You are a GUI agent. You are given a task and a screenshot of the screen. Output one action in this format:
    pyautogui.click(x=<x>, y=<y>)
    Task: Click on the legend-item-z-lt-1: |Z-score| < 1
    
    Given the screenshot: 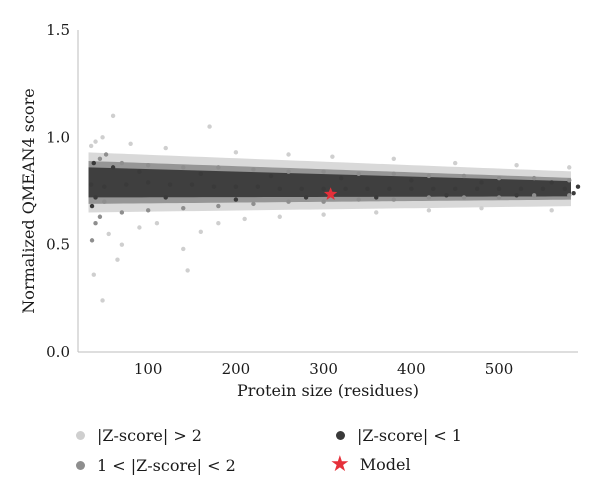 What is the action you would take?
    pyautogui.click(x=399, y=435)
    